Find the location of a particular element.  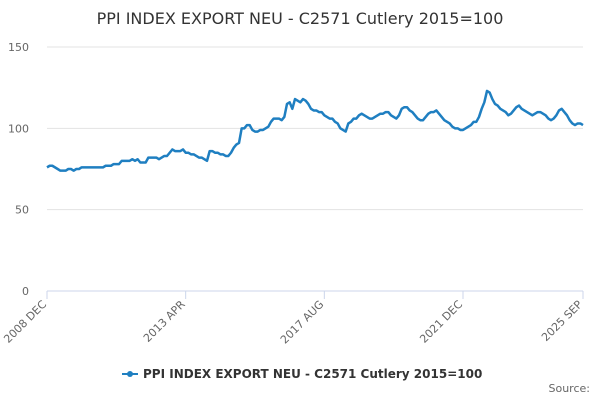

x-tick-label: 2017 AUG is located at coordinates (302, 322).